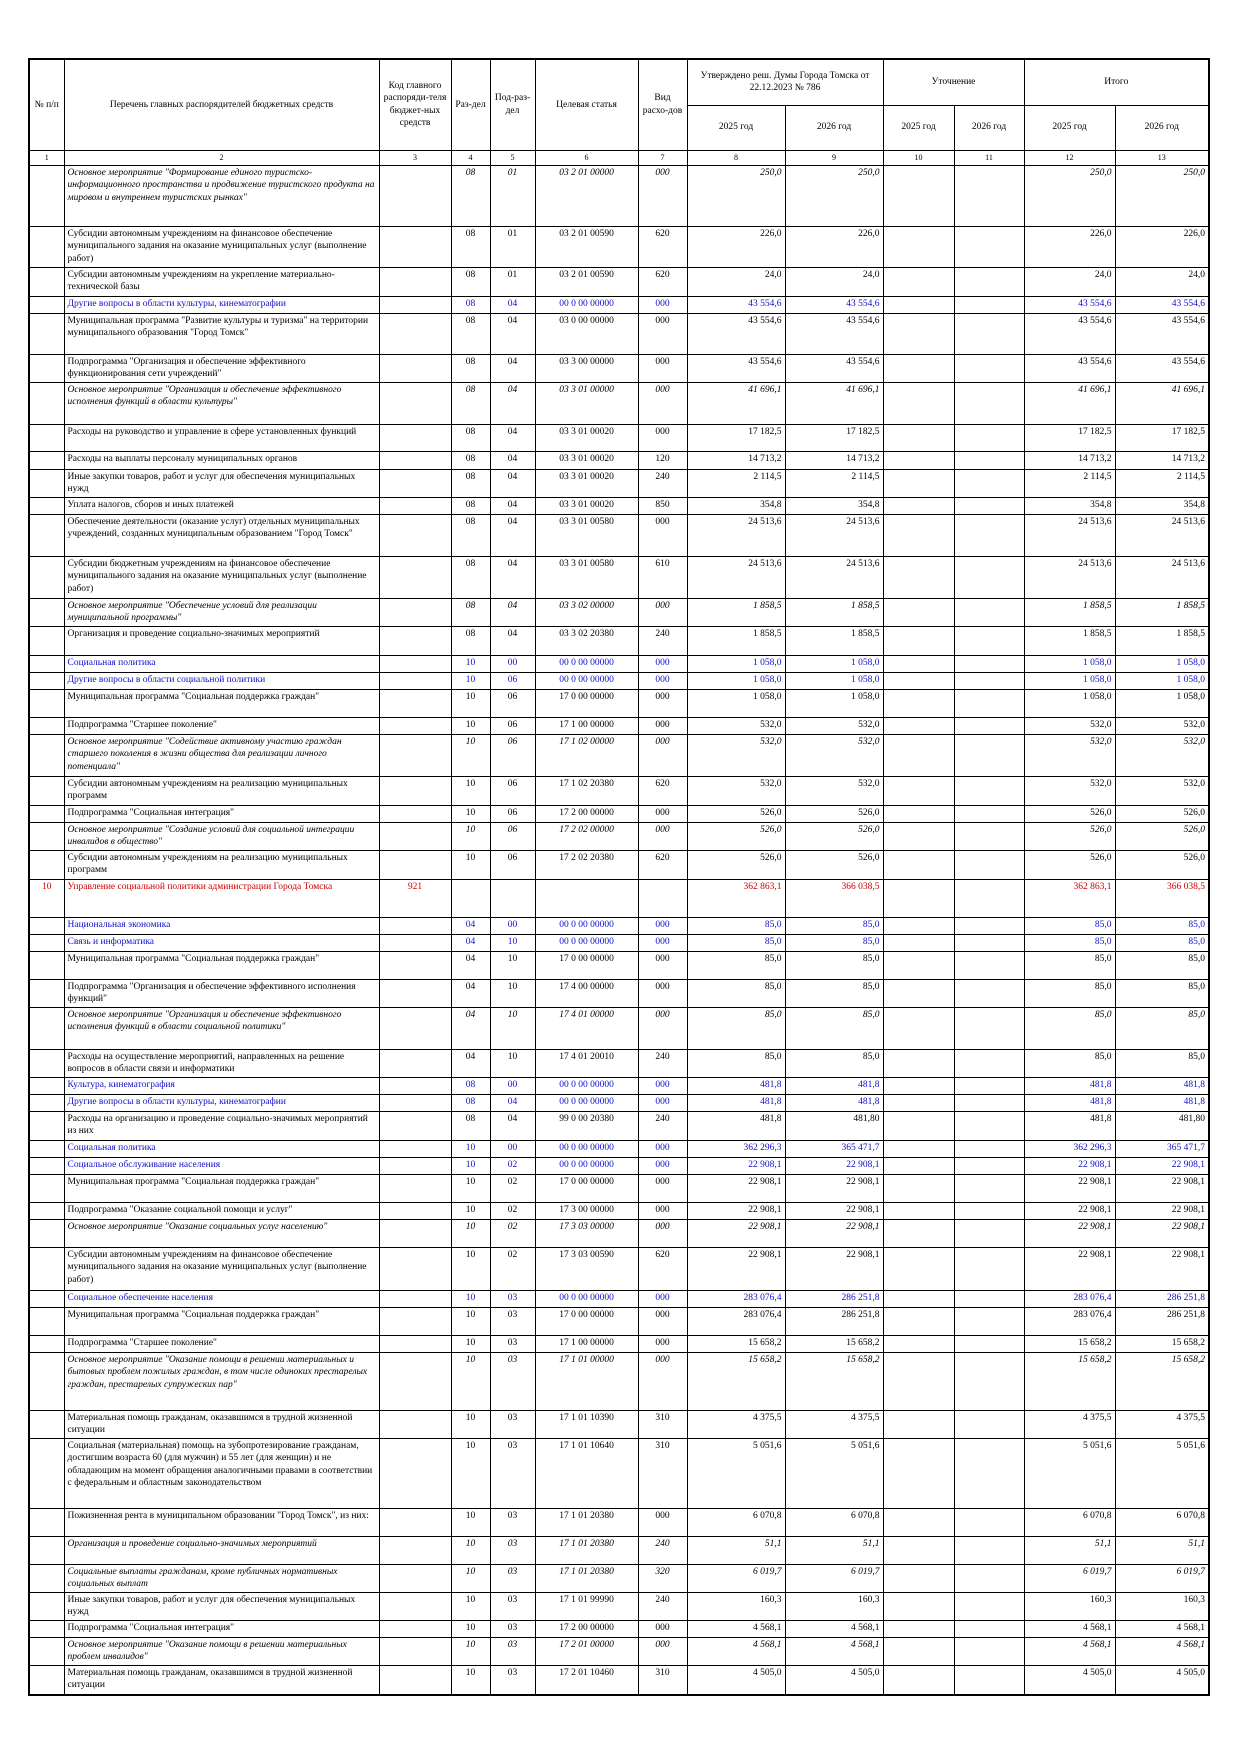 This screenshot has width=1240, height=1754. I want to click on table-cell: 4 505,0, so click(1069, 1680).